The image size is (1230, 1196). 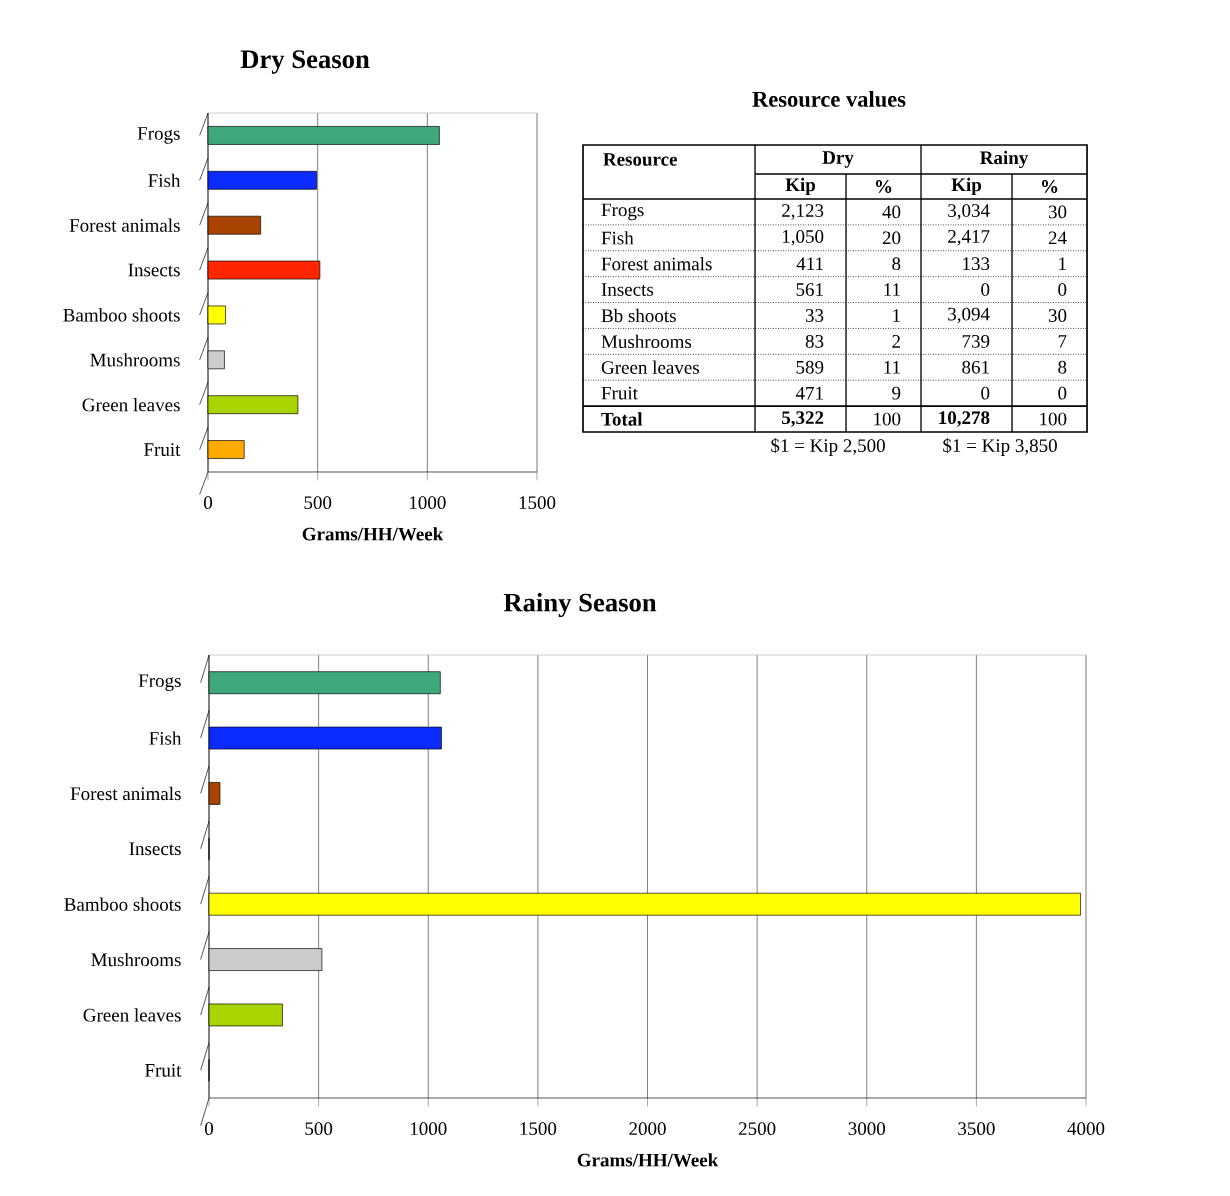 What do you see at coordinates (617, 238) in the screenshot?
I see `text: Fish` at bounding box center [617, 238].